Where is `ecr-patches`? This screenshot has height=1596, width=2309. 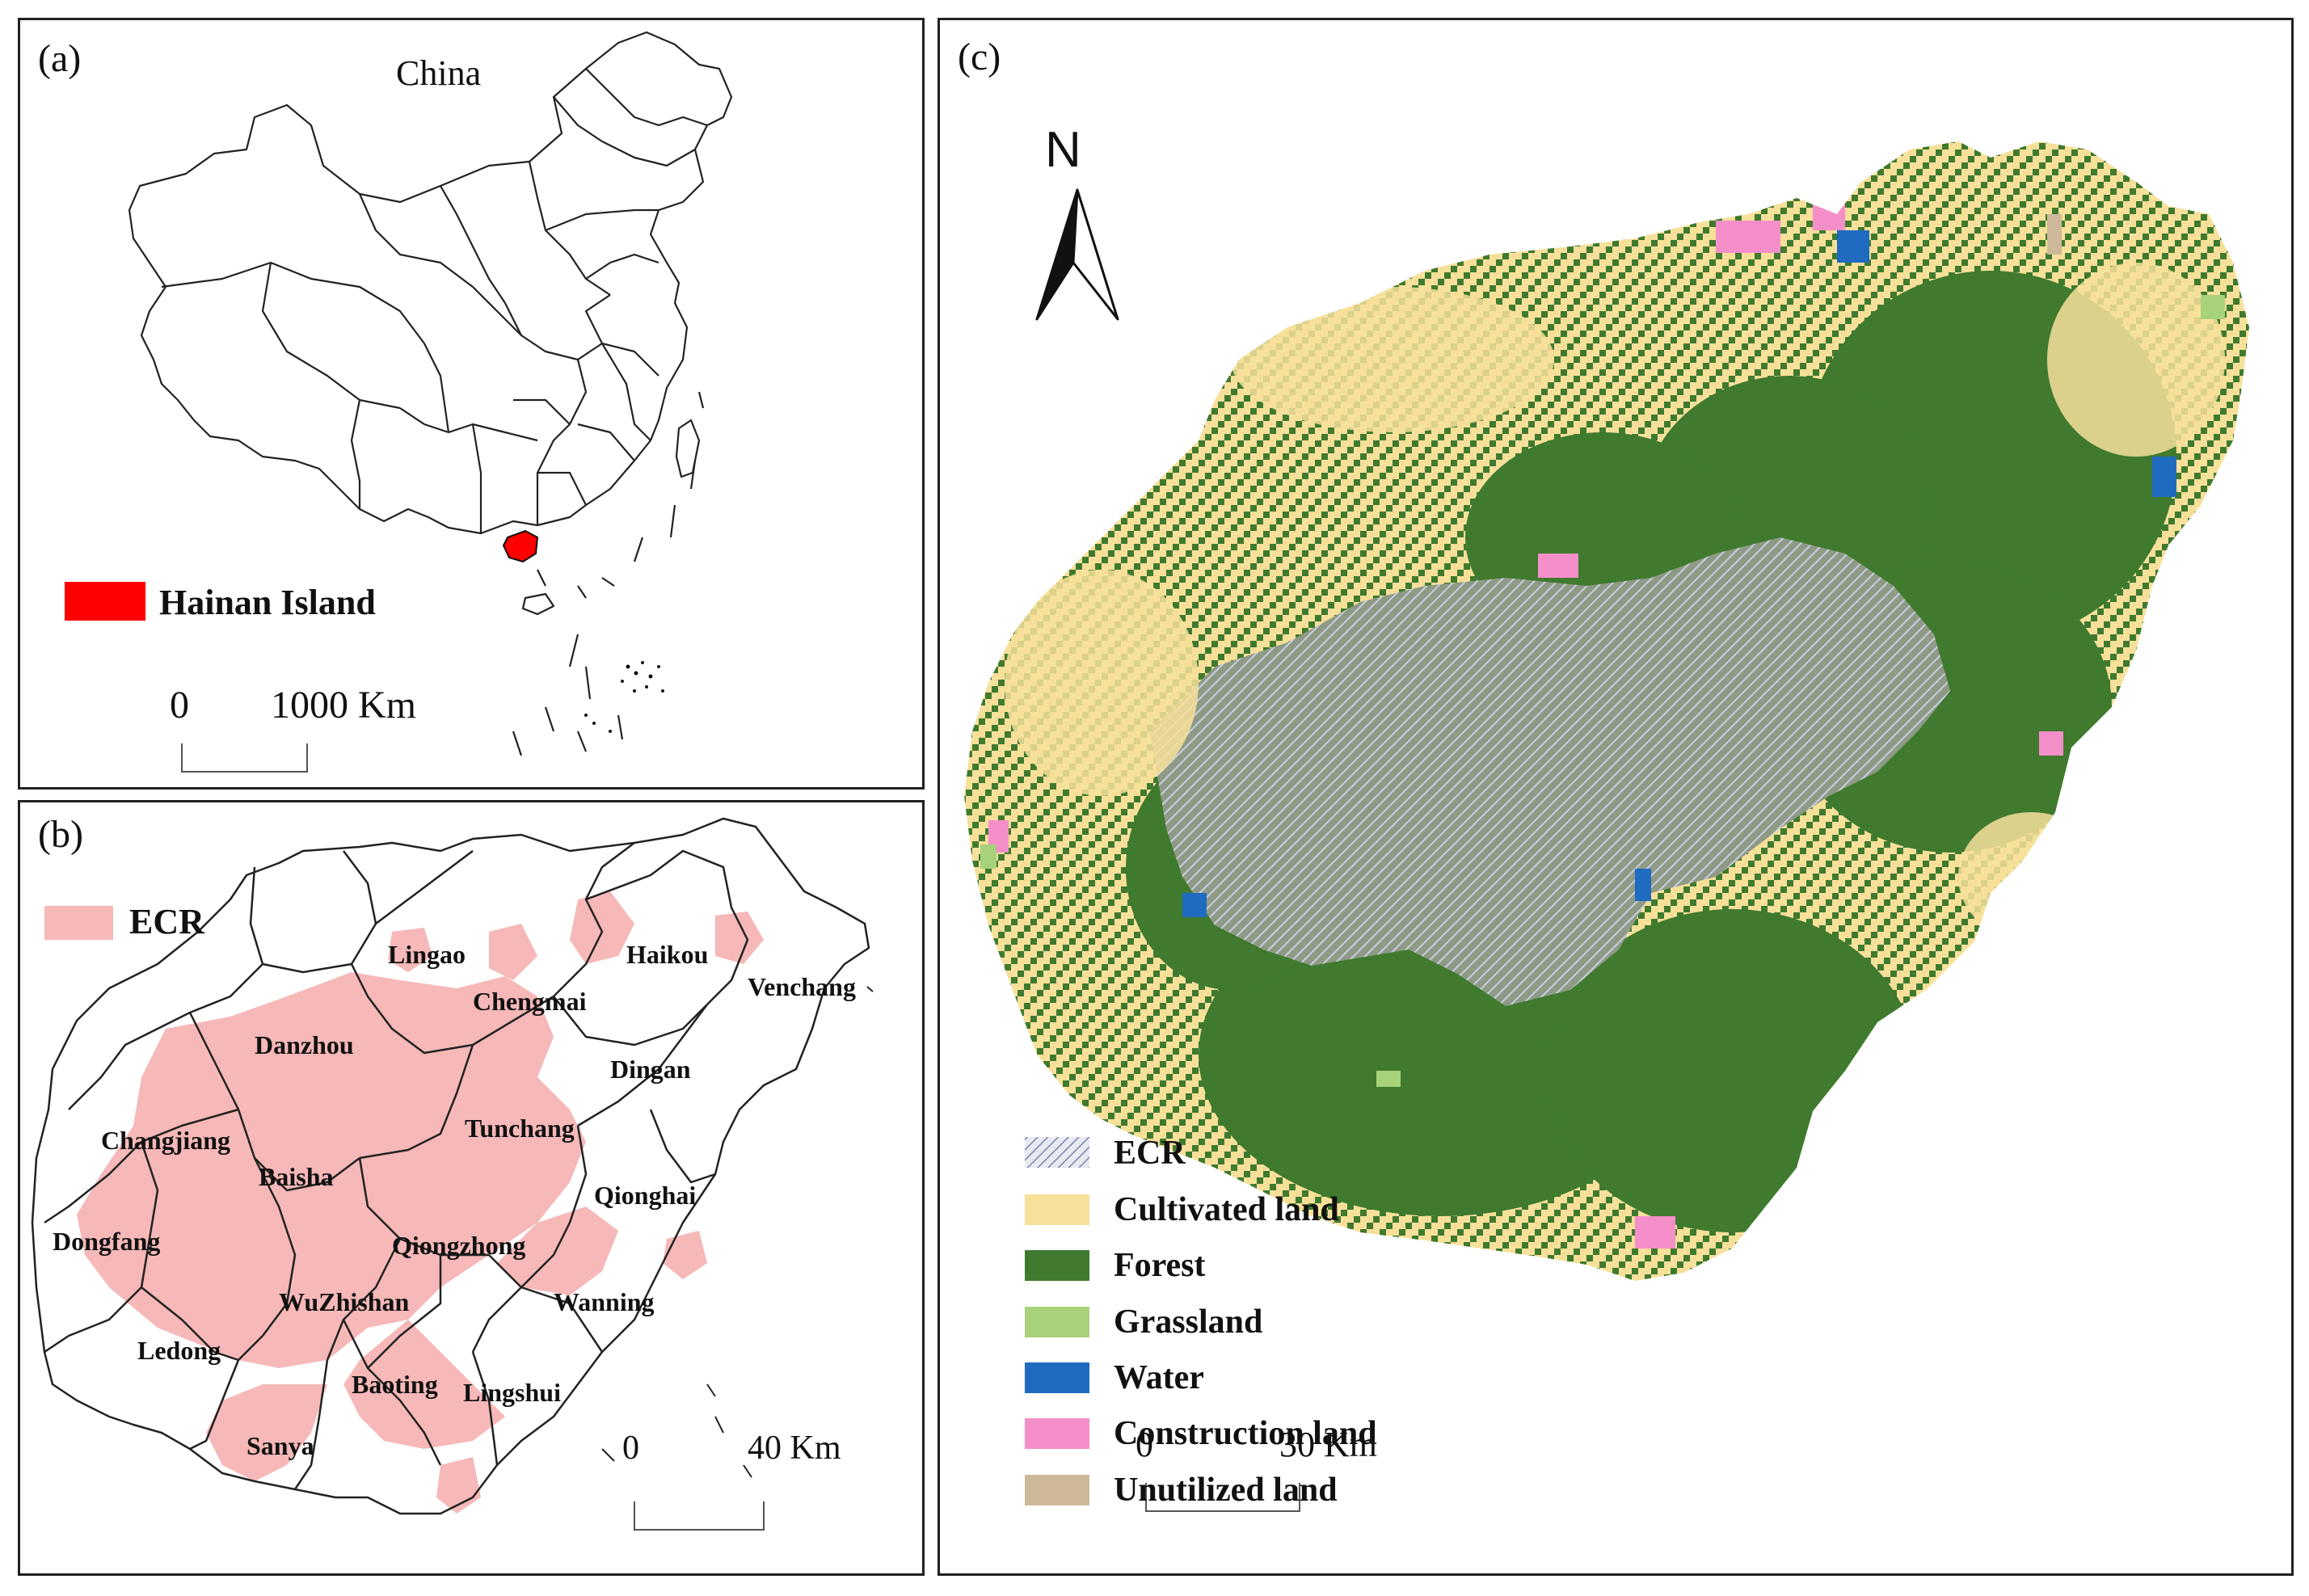
ecr-patches is located at coordinates (420, 1203).